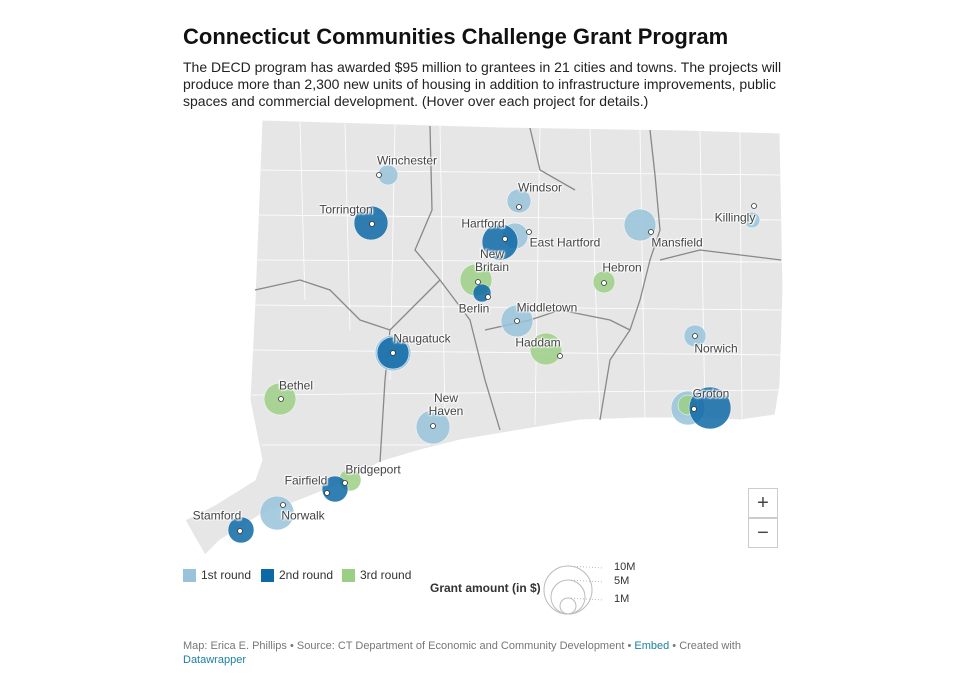  Describe the element at coordinates (652, 646) in the screenshot. I see `embed-link: Embed` at that location.